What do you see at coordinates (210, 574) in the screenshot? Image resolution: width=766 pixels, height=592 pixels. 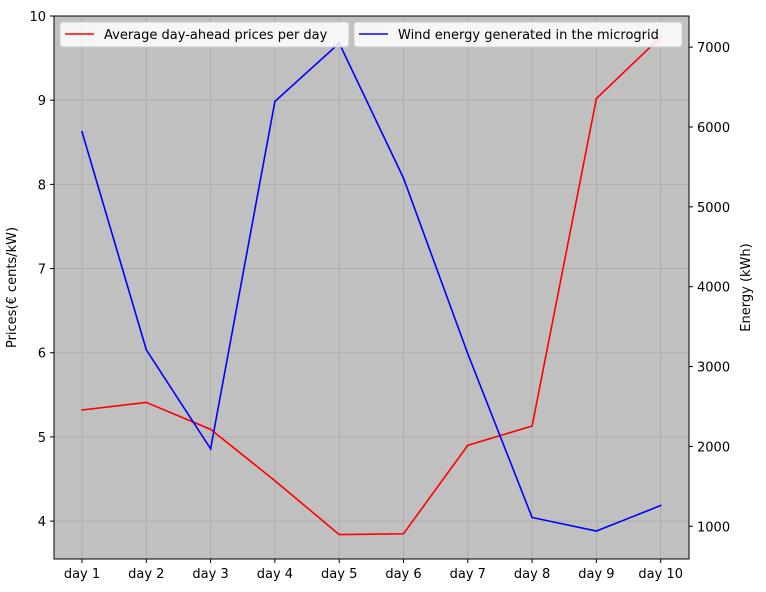 I see `x-tick-label: day 3` at bounding box center [210, 574].